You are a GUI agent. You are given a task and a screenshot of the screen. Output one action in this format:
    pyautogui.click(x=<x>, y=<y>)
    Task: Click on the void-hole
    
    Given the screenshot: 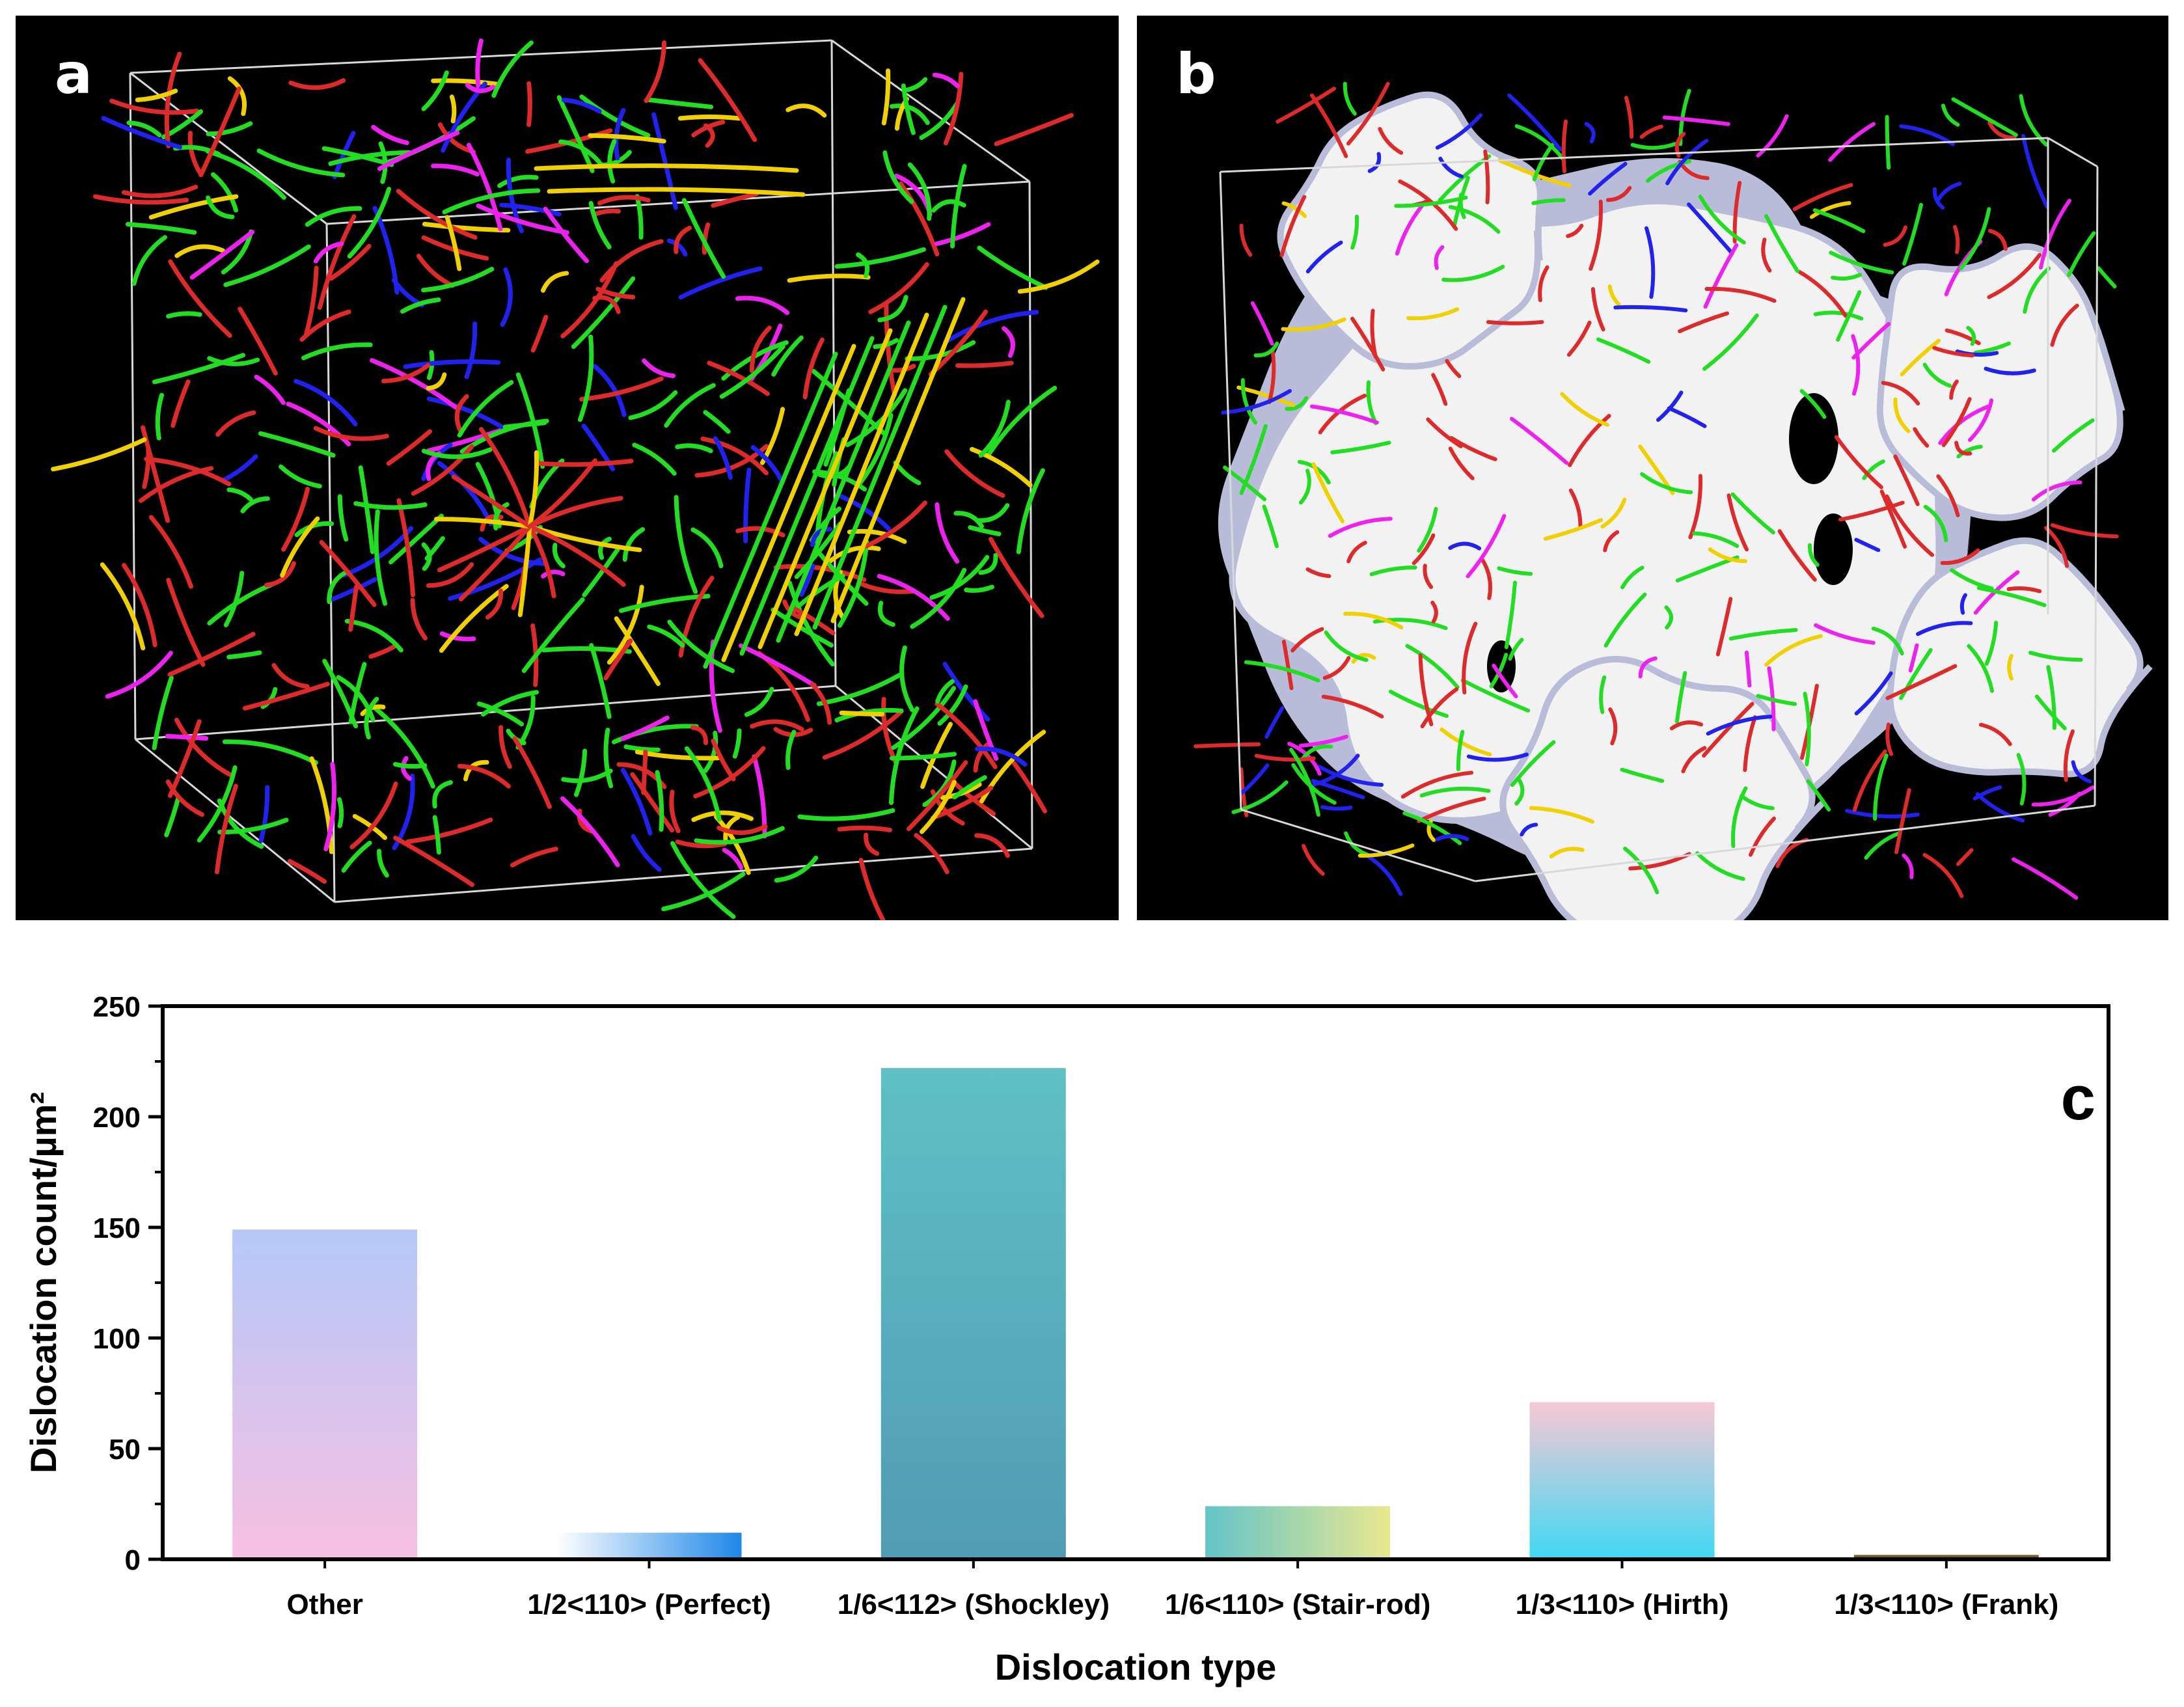 What is the action you would take?
    pyautogui.click(x=1834, y=549)
    